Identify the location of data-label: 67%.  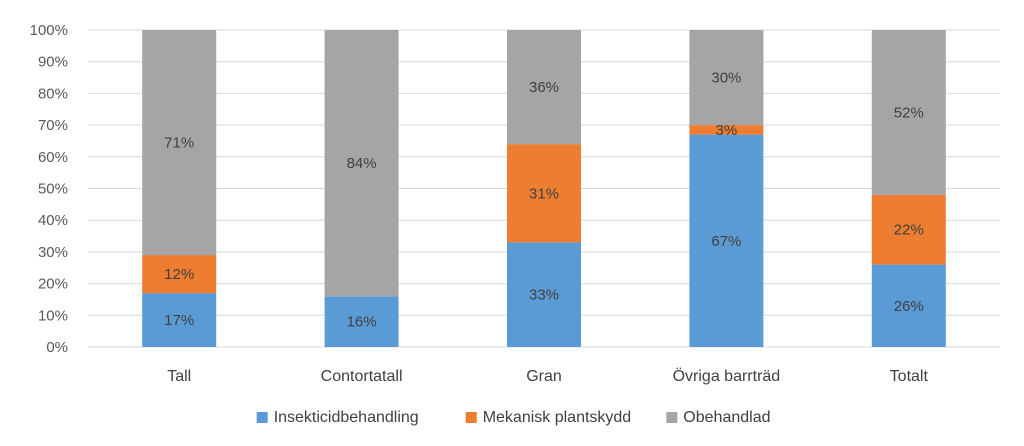
(726, 241).